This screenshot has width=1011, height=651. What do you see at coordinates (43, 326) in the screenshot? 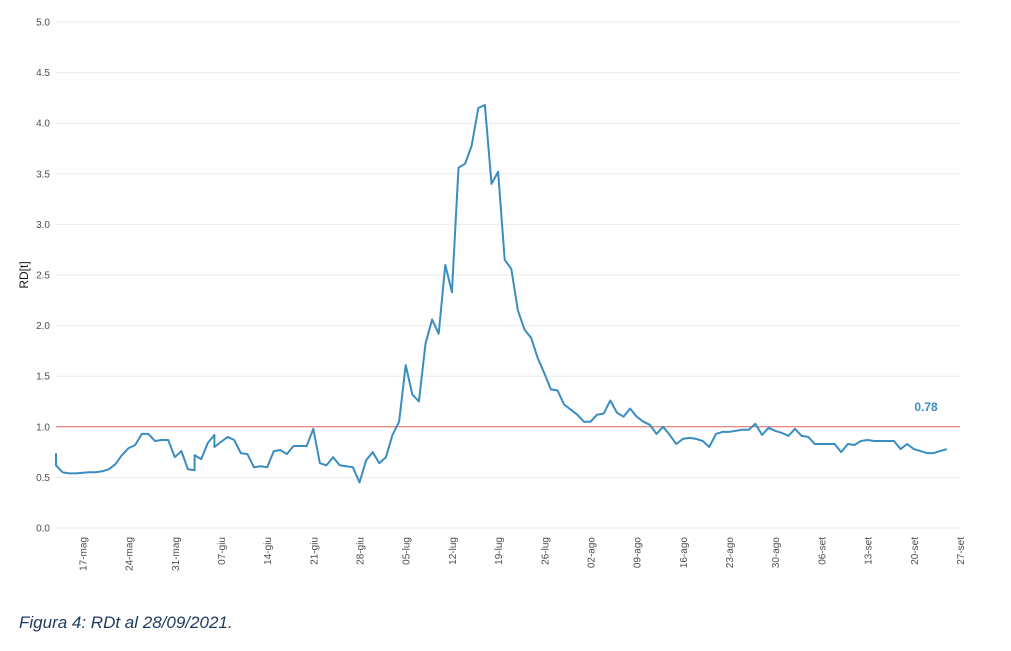
I see `y-tick-label: 2.0` at bounding box center [43, 326].